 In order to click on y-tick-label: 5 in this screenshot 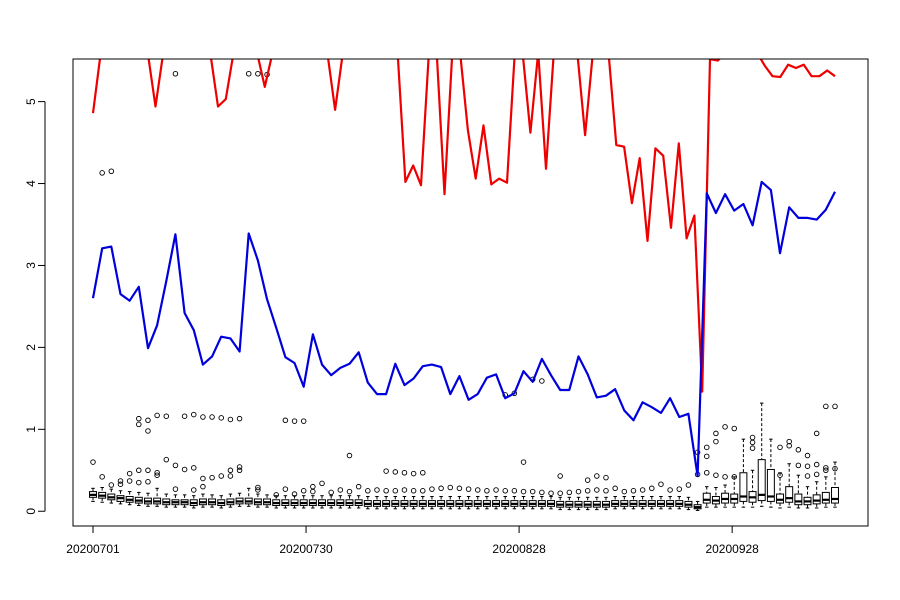, I will do `click(31, 101)`.